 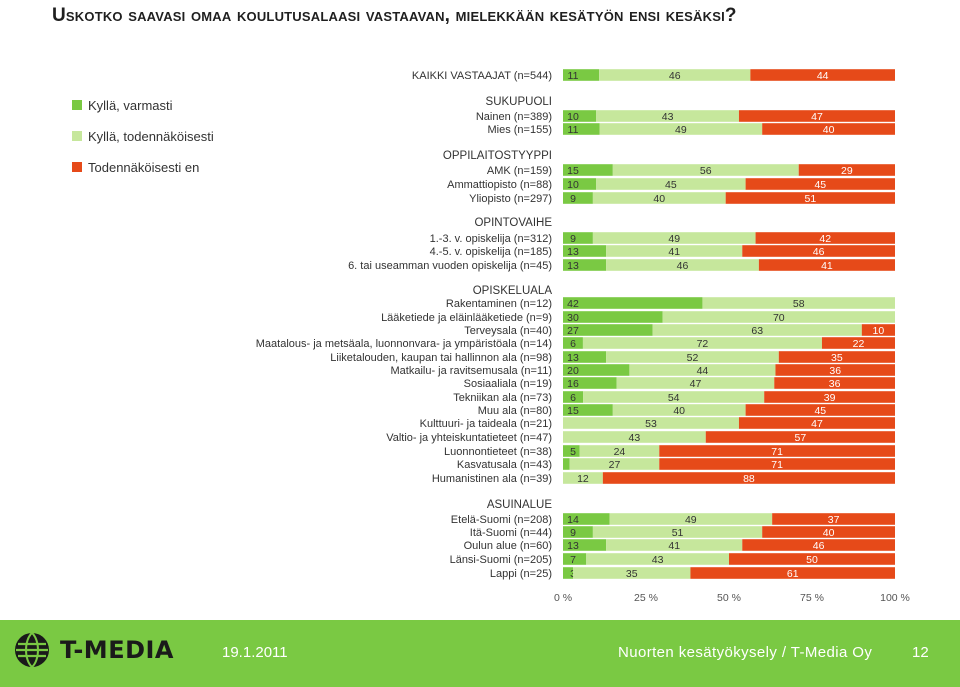 I want to click on data-label: 56, so click(x=706, y=171).